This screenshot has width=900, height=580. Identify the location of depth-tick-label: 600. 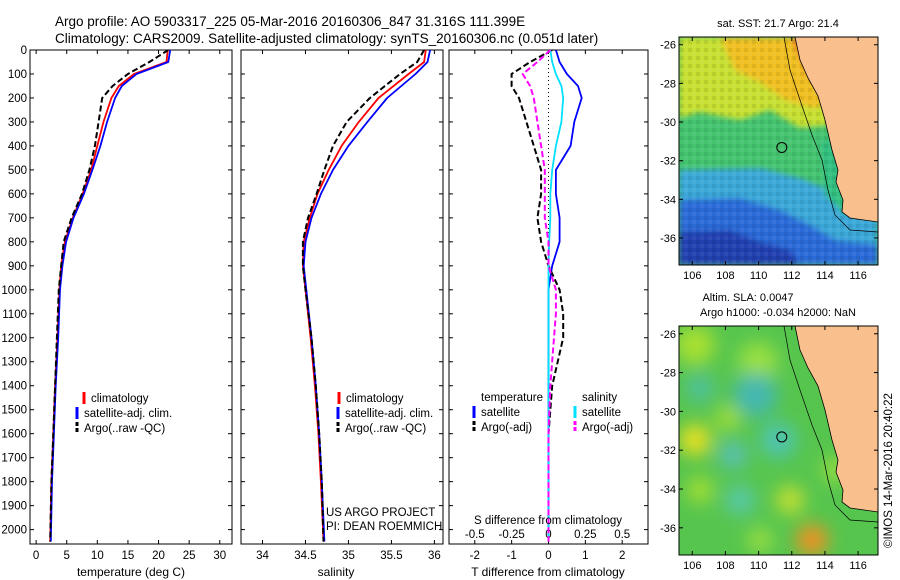
(17, 195).